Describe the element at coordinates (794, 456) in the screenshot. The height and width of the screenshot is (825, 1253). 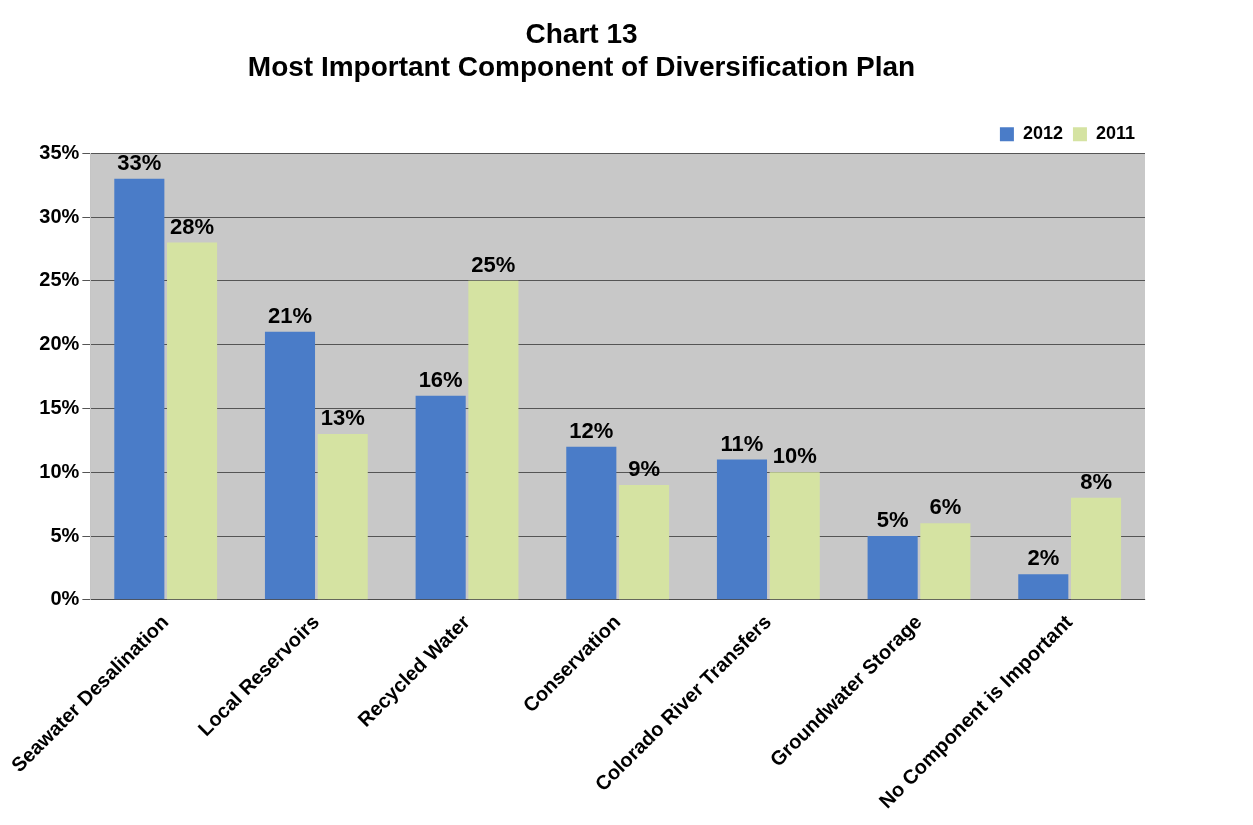
I see `data-label: 10%` at that location.